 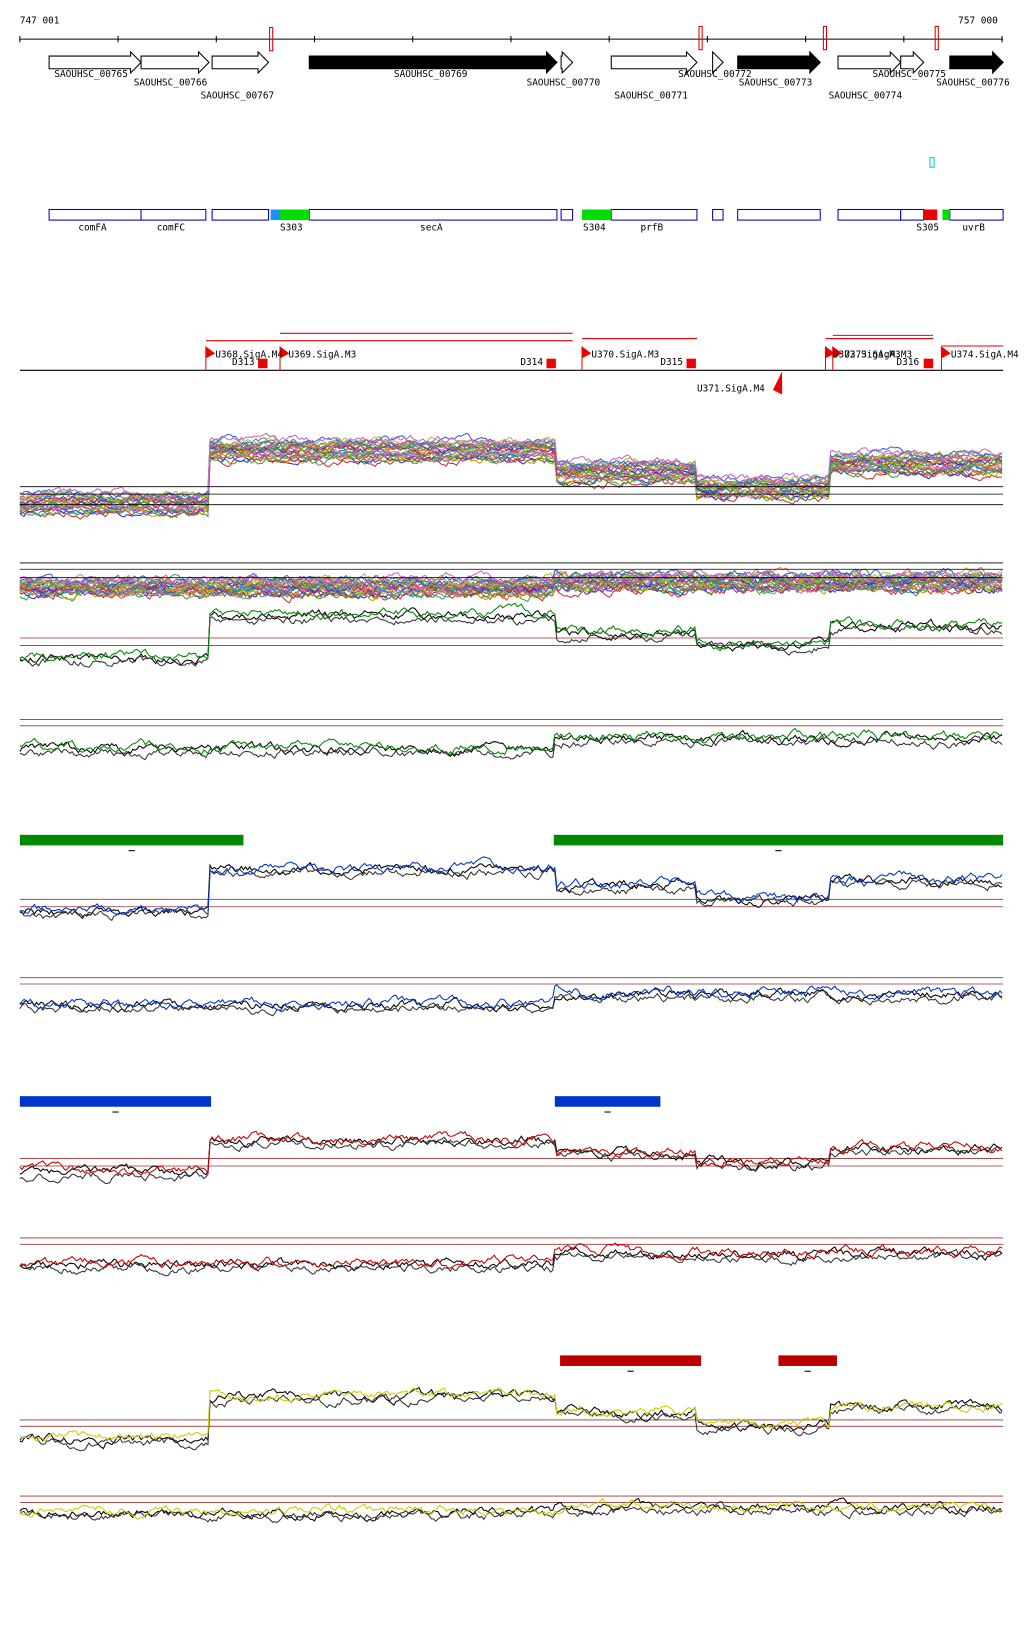 What do you see at coordinates (978, 20) in the screenshot?
I see `end-coordinate: 757 000` at bounding box center [978, 20].